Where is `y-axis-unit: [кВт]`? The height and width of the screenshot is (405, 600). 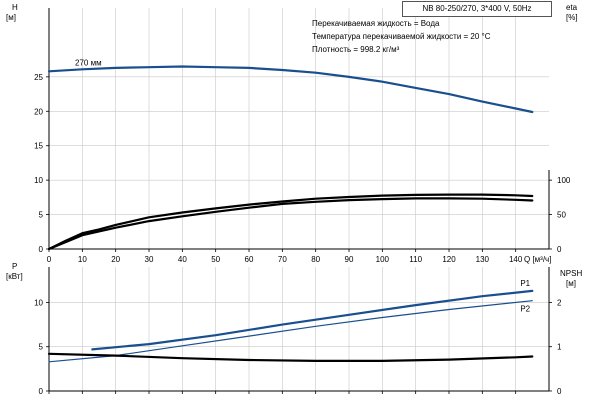
y-axis-unit: [кВт] is located at coordinates (14, 276).